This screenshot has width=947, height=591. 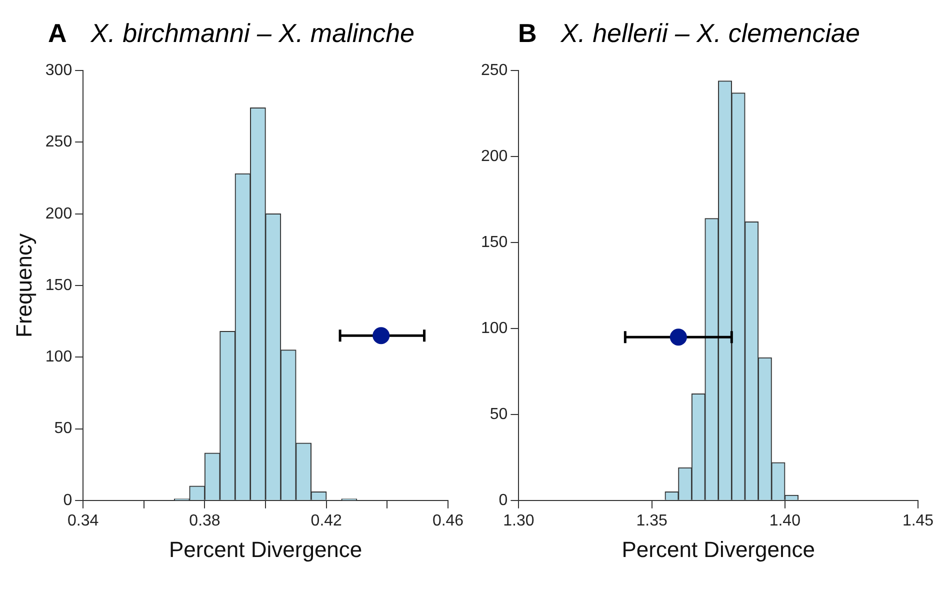 I want to click on x-tick-label: 0.42, so click(x=326, y=521).